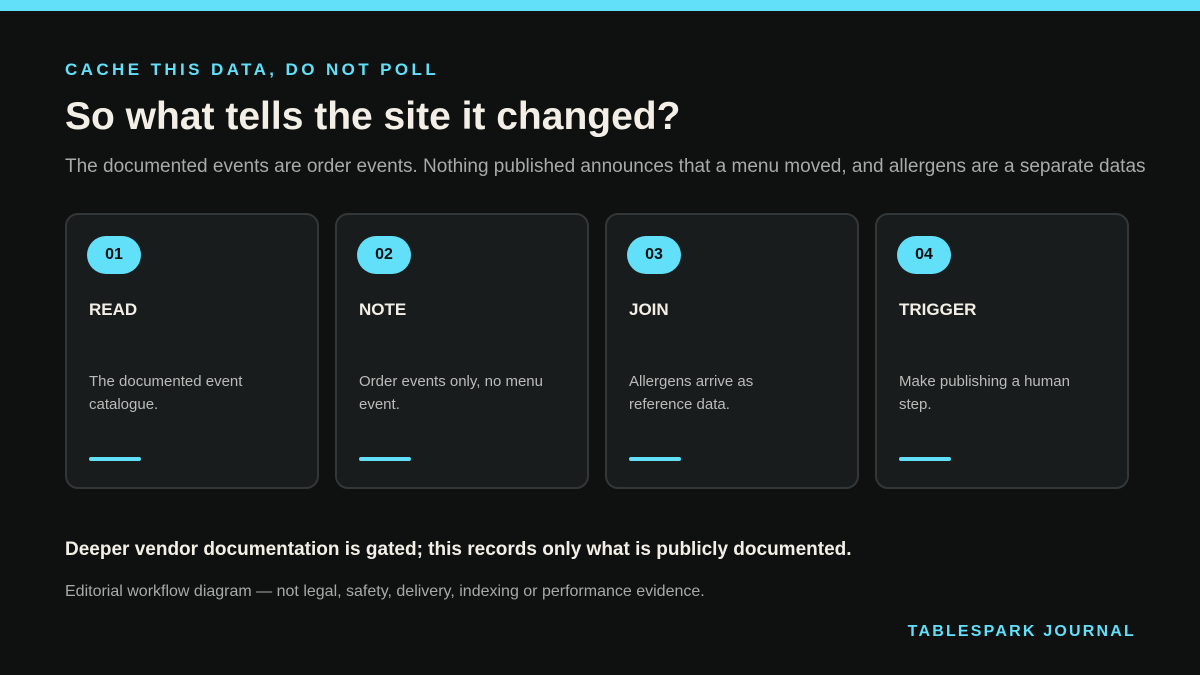  What do you see at coordinates (691, 393) in the screenshot?
I see `step-description: Allergens arrive as reference data.` at bounding box center [691, 393].